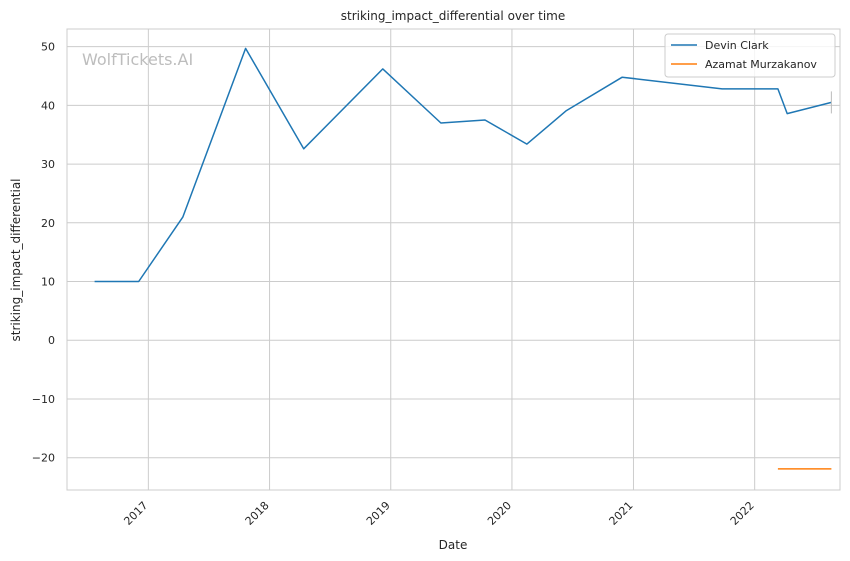 The width and height of the screenshot is (850, 561). I want to click on y-tick-label: −20, so click(43, 458).